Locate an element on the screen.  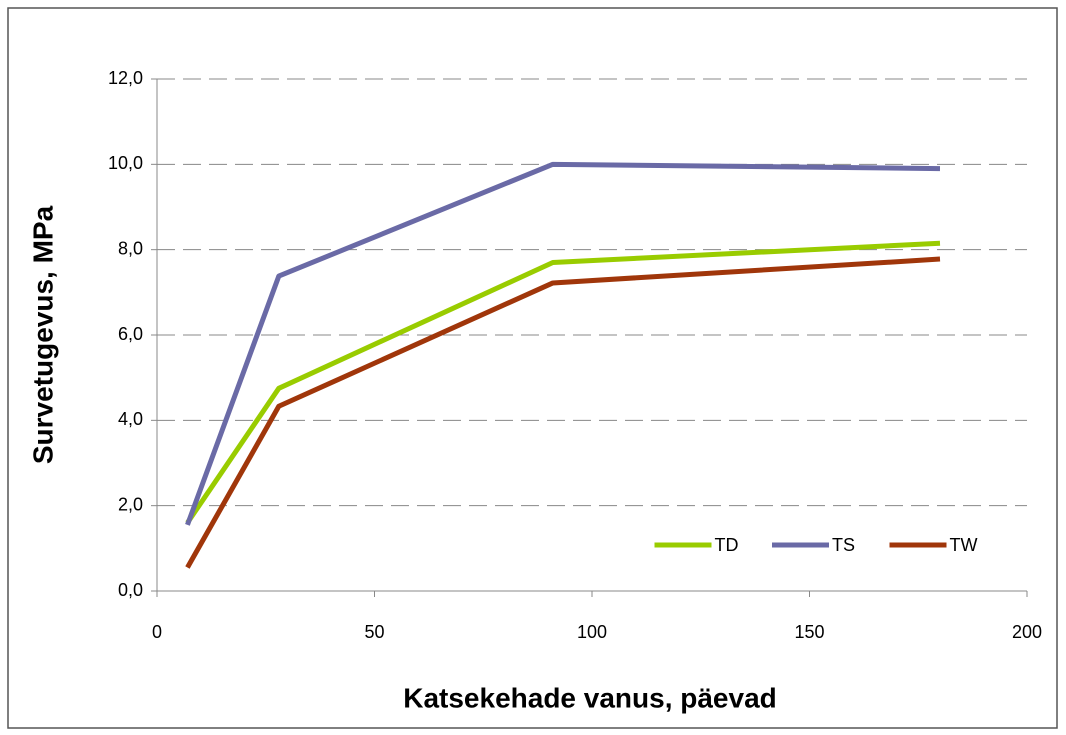
y-tick-label: 10,0 is located at coordinates (125, 163).